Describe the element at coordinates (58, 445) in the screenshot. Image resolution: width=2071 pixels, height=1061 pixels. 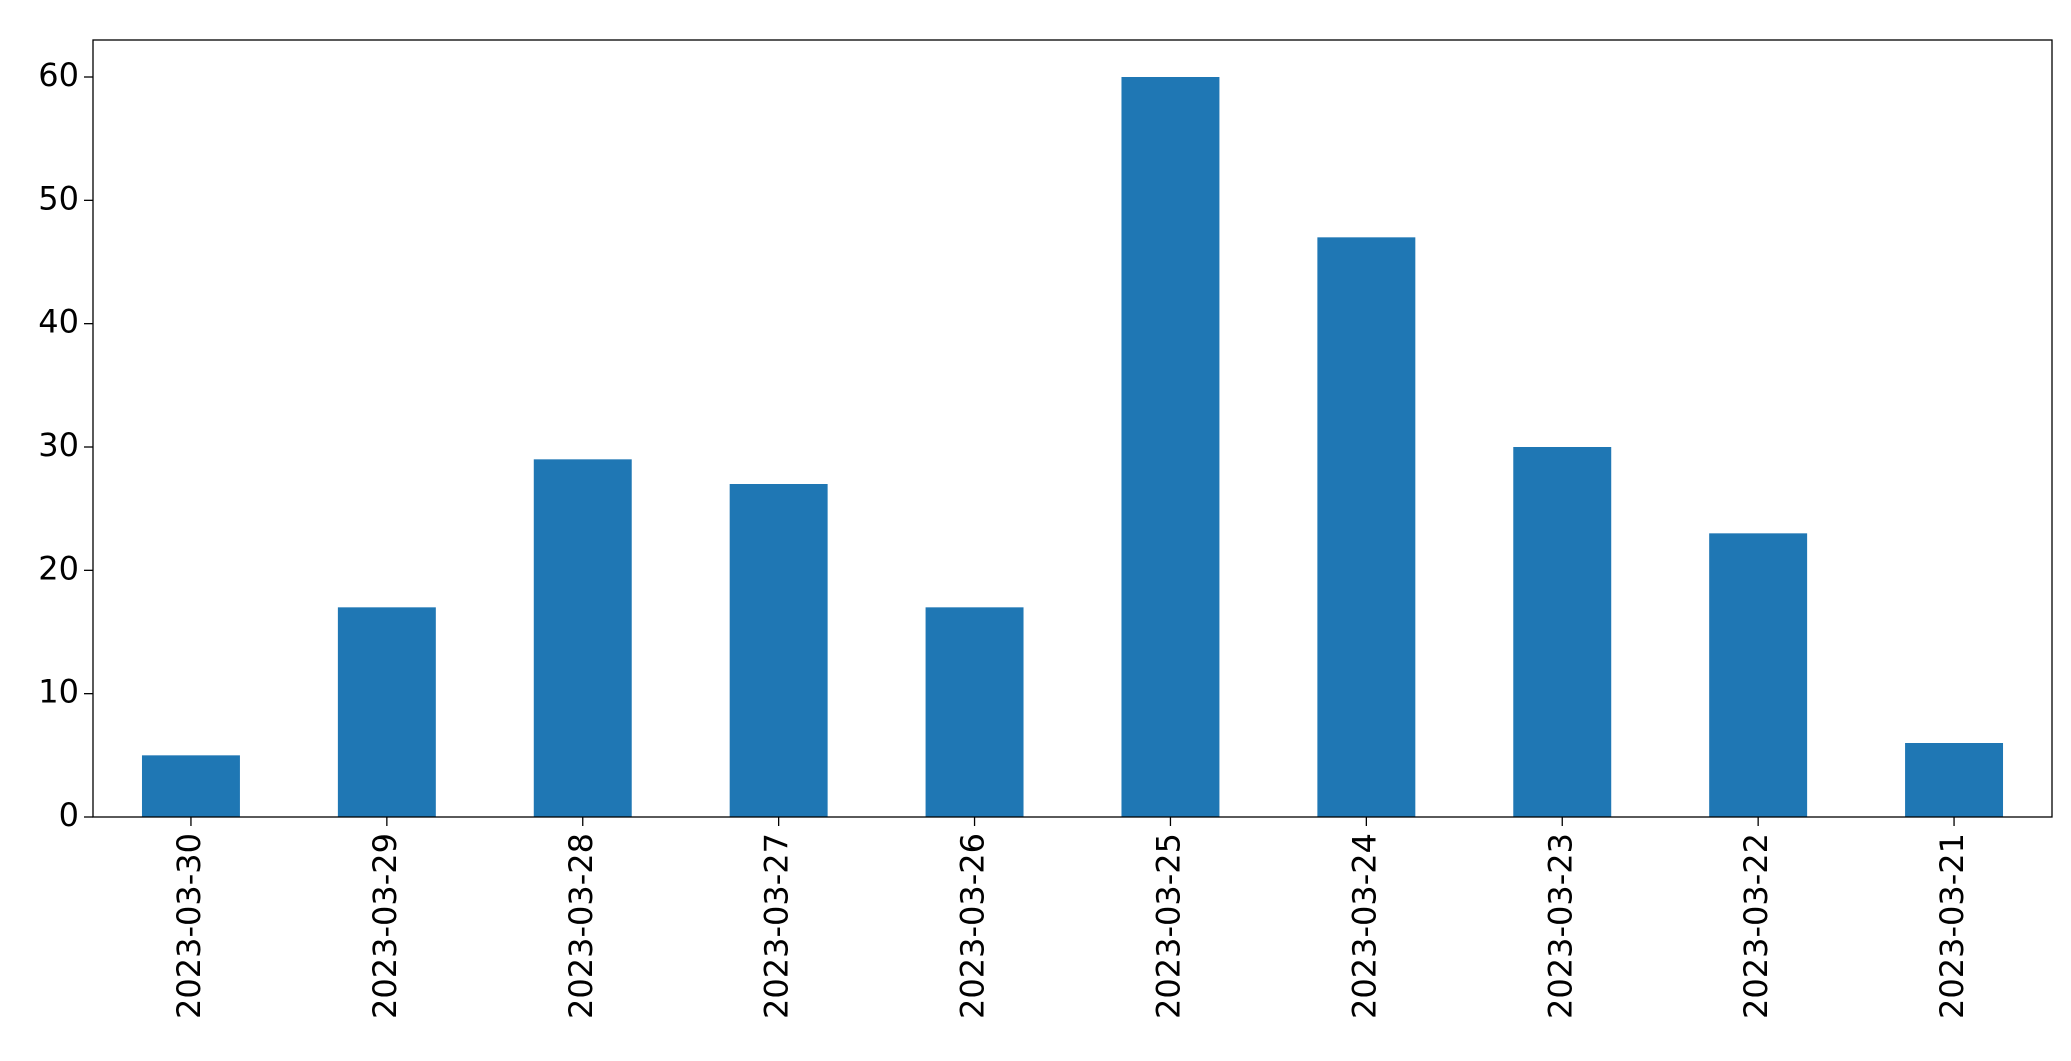
I see `y-tick-label: 30` at that location.